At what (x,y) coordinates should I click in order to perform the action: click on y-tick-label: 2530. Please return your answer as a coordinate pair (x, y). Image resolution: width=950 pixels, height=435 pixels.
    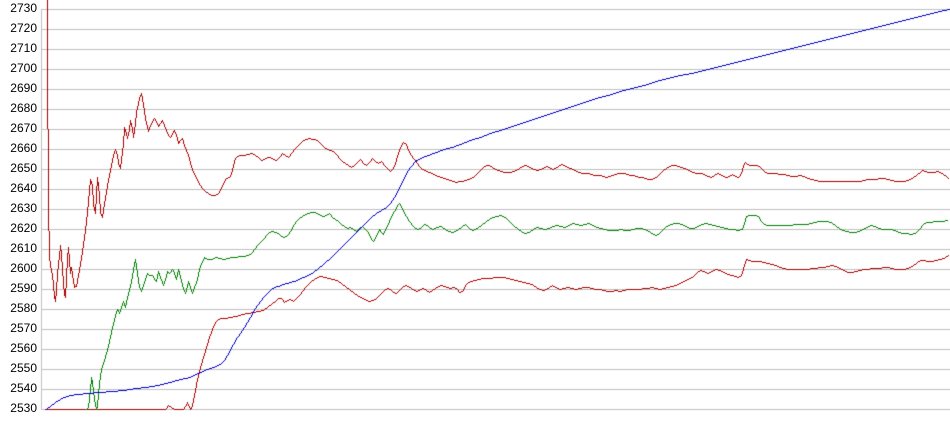
    Looking at the image, I should click on (23, 408).